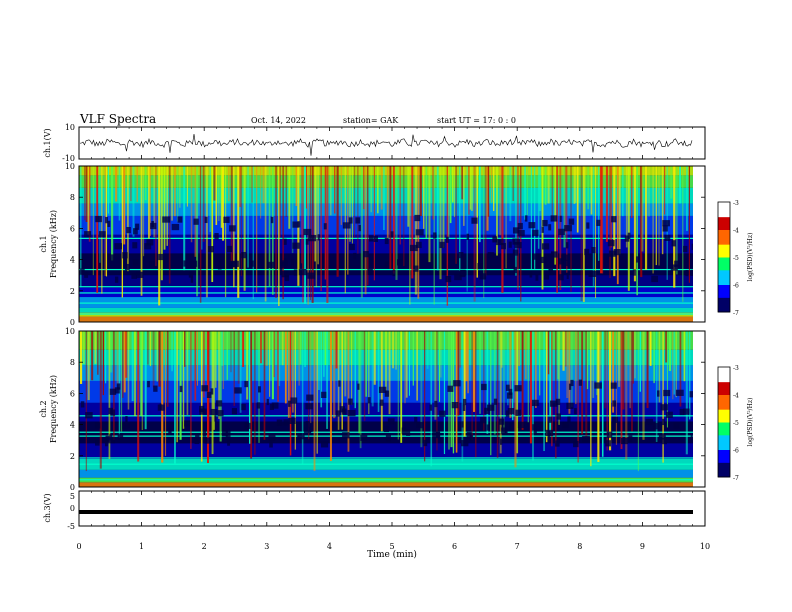 Image resolution: width=792 pixels, height=612 pixels. What do you see at coordinates (386, 484) in the screenshot?
I see `frequency-band` at bounding box center [386, 484].